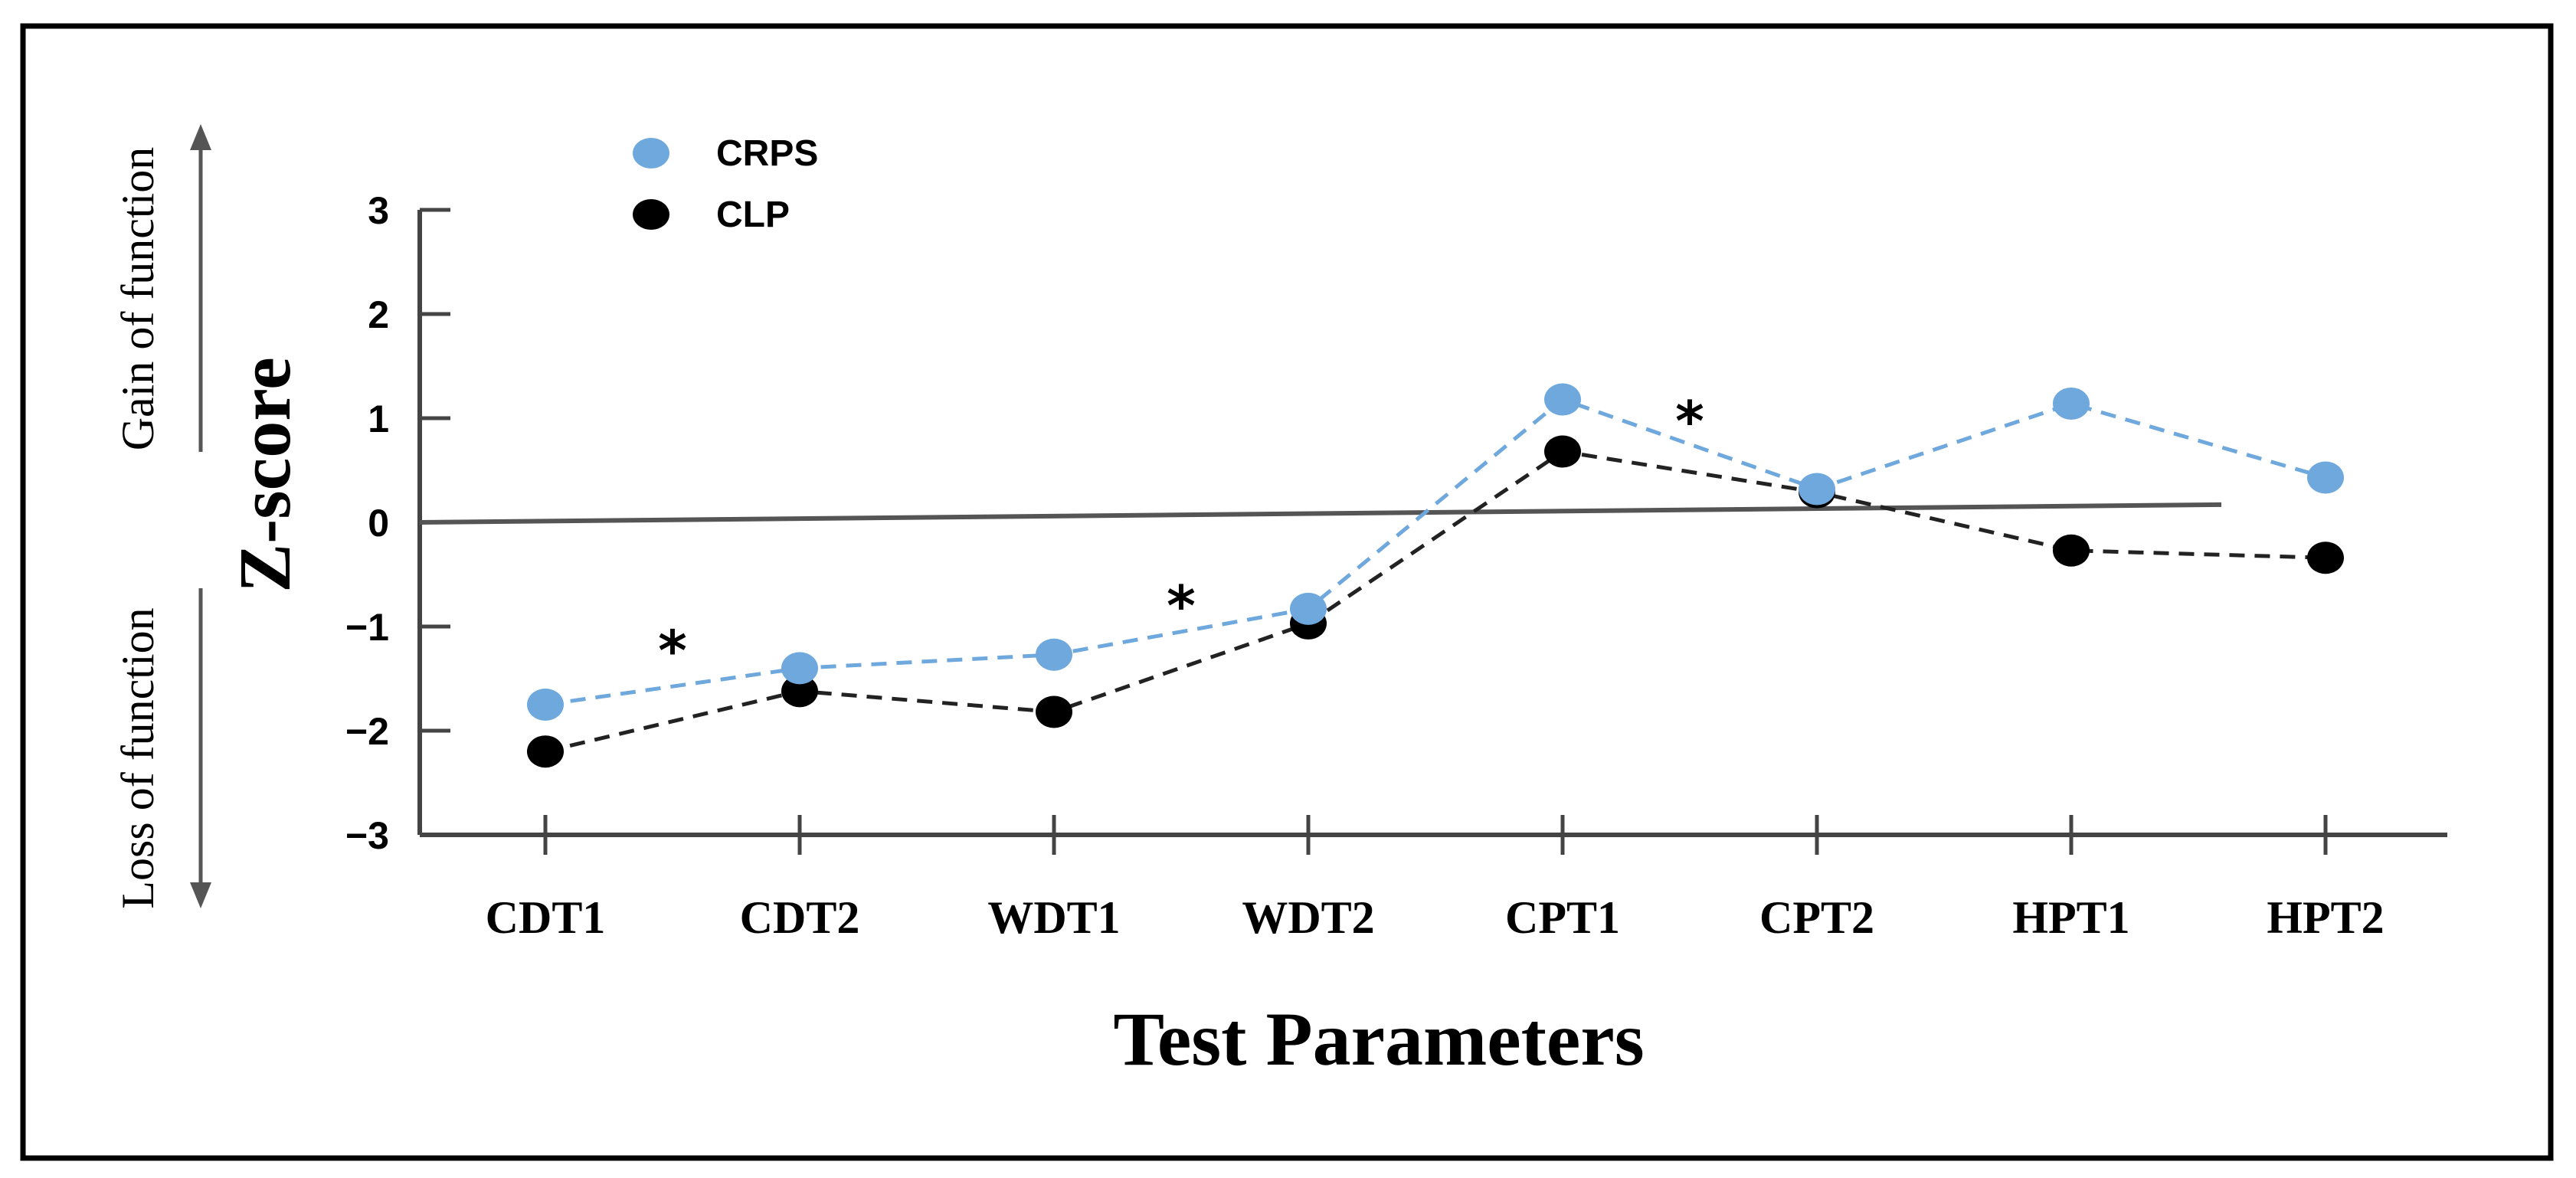 Image resolution: width=2576 pixels, height=1178 pixels. I want to click on y-tick-label: −3, so click(367, 835).